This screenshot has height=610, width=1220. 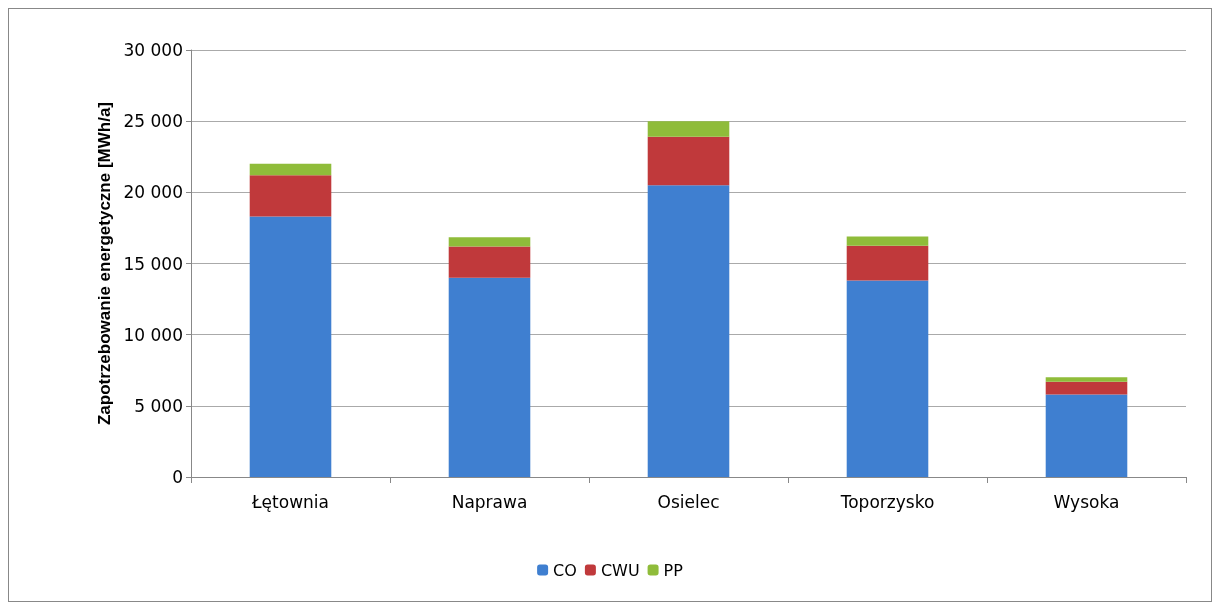 What do you see at coordinates (489, 501) in the screenshot?
I see `x-tick-label: Naprawa` at bounding box center [489, 501].